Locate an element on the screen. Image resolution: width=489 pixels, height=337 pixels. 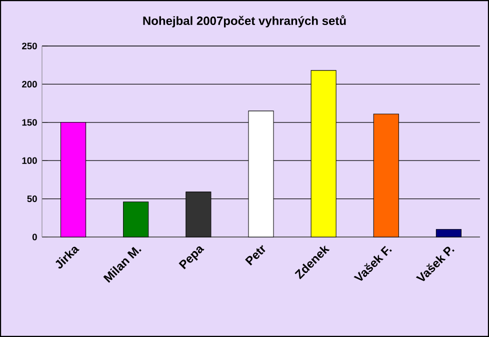
y-tick-label: 100 is located at coordinates (29, 160).